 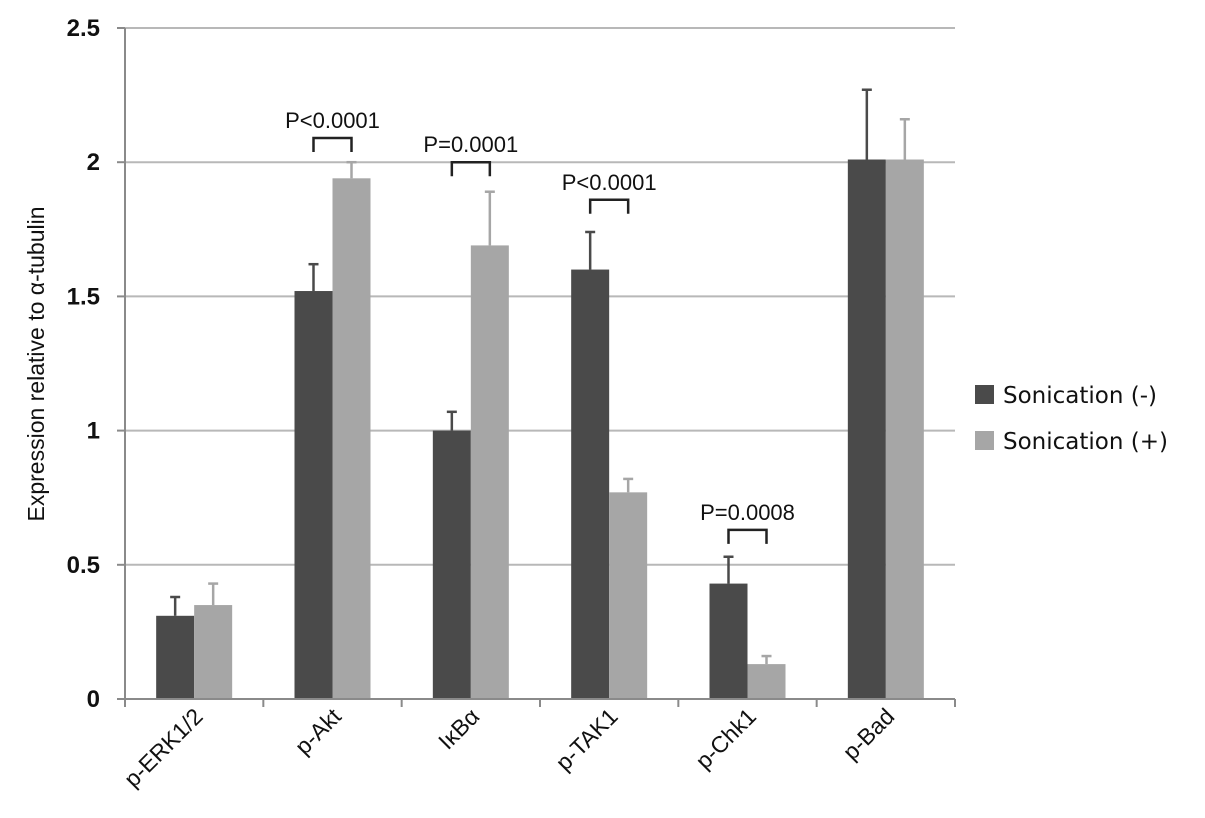 I want to click on x-tick-label-p-erk1-2: p-ERK1/2, so click(x=163, y=747).